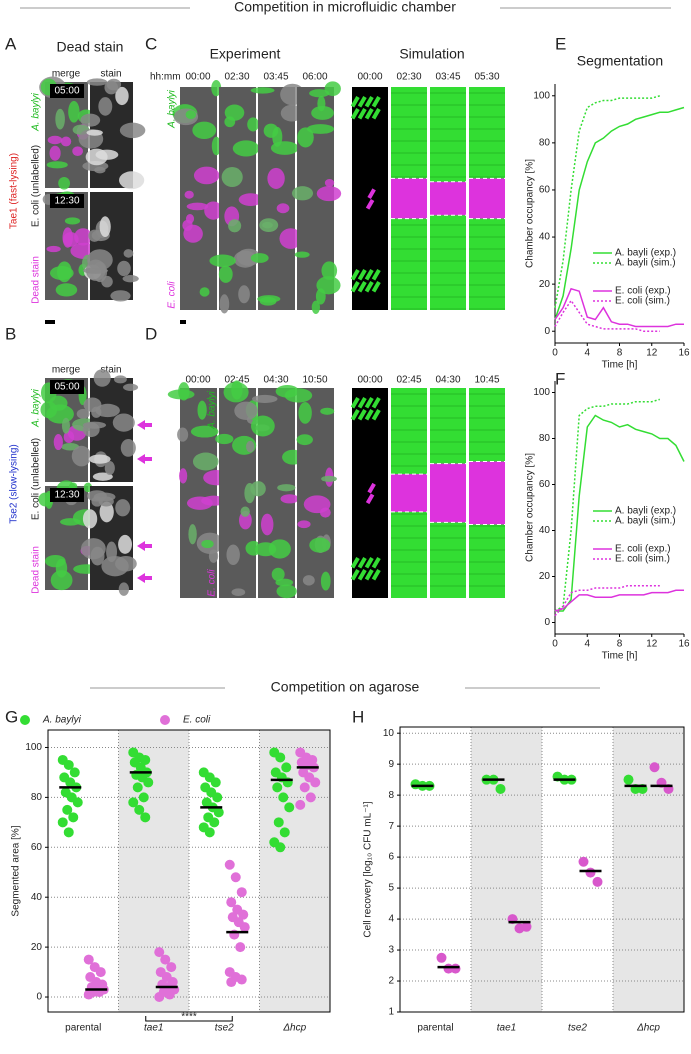 The height and width of the screenshot is (1054, 691). Describe the element at coordinates (391, 919) in the screenshot. I see `y-tick-label: 4` at that location.